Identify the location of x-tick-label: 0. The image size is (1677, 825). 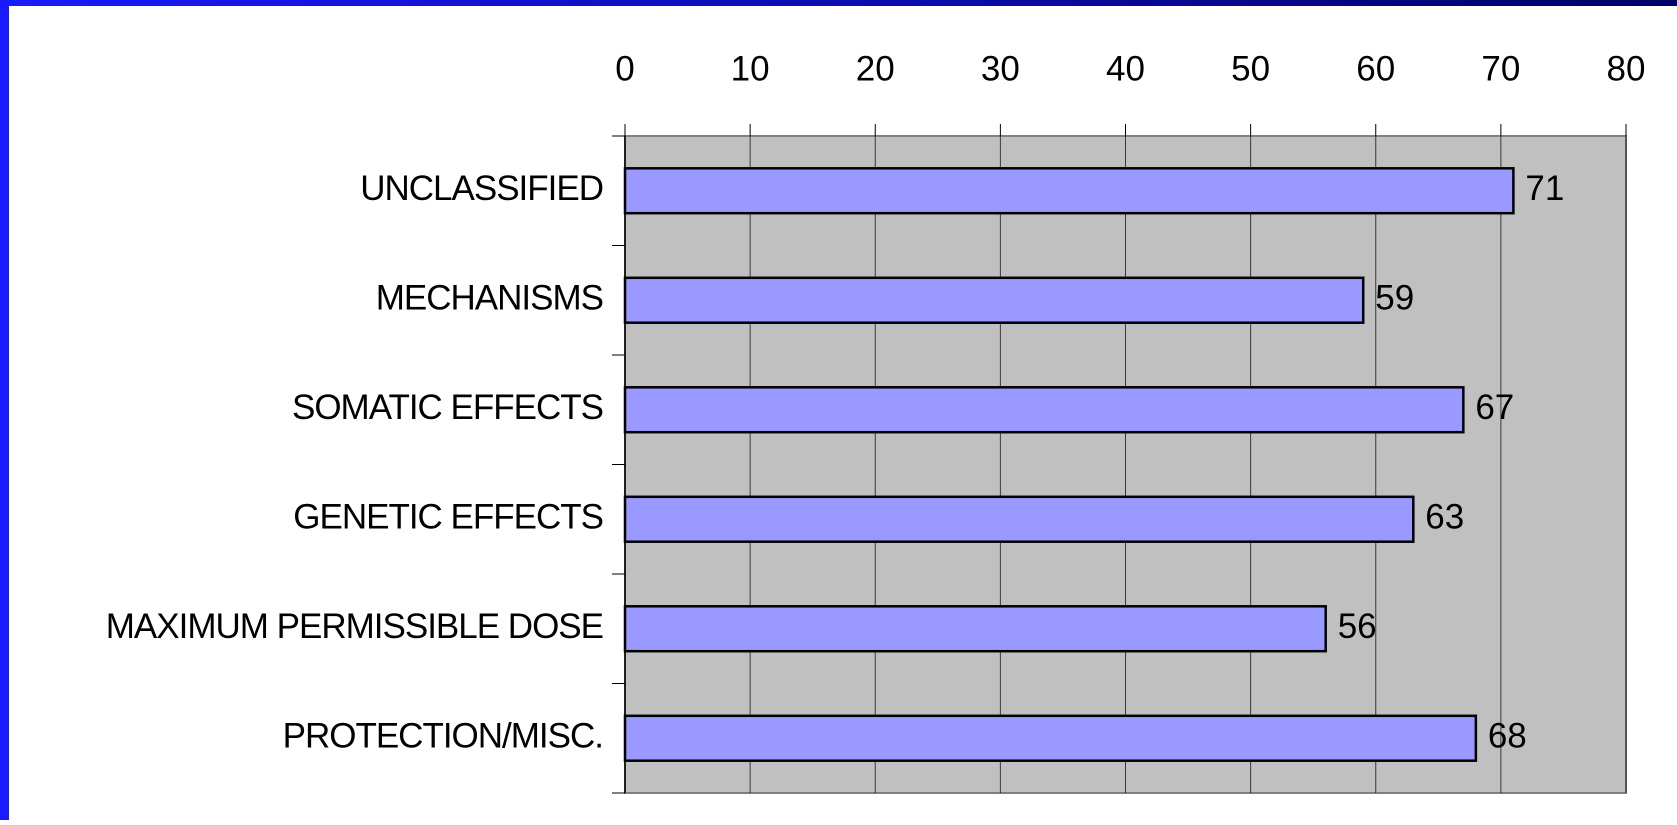
(624, 68).